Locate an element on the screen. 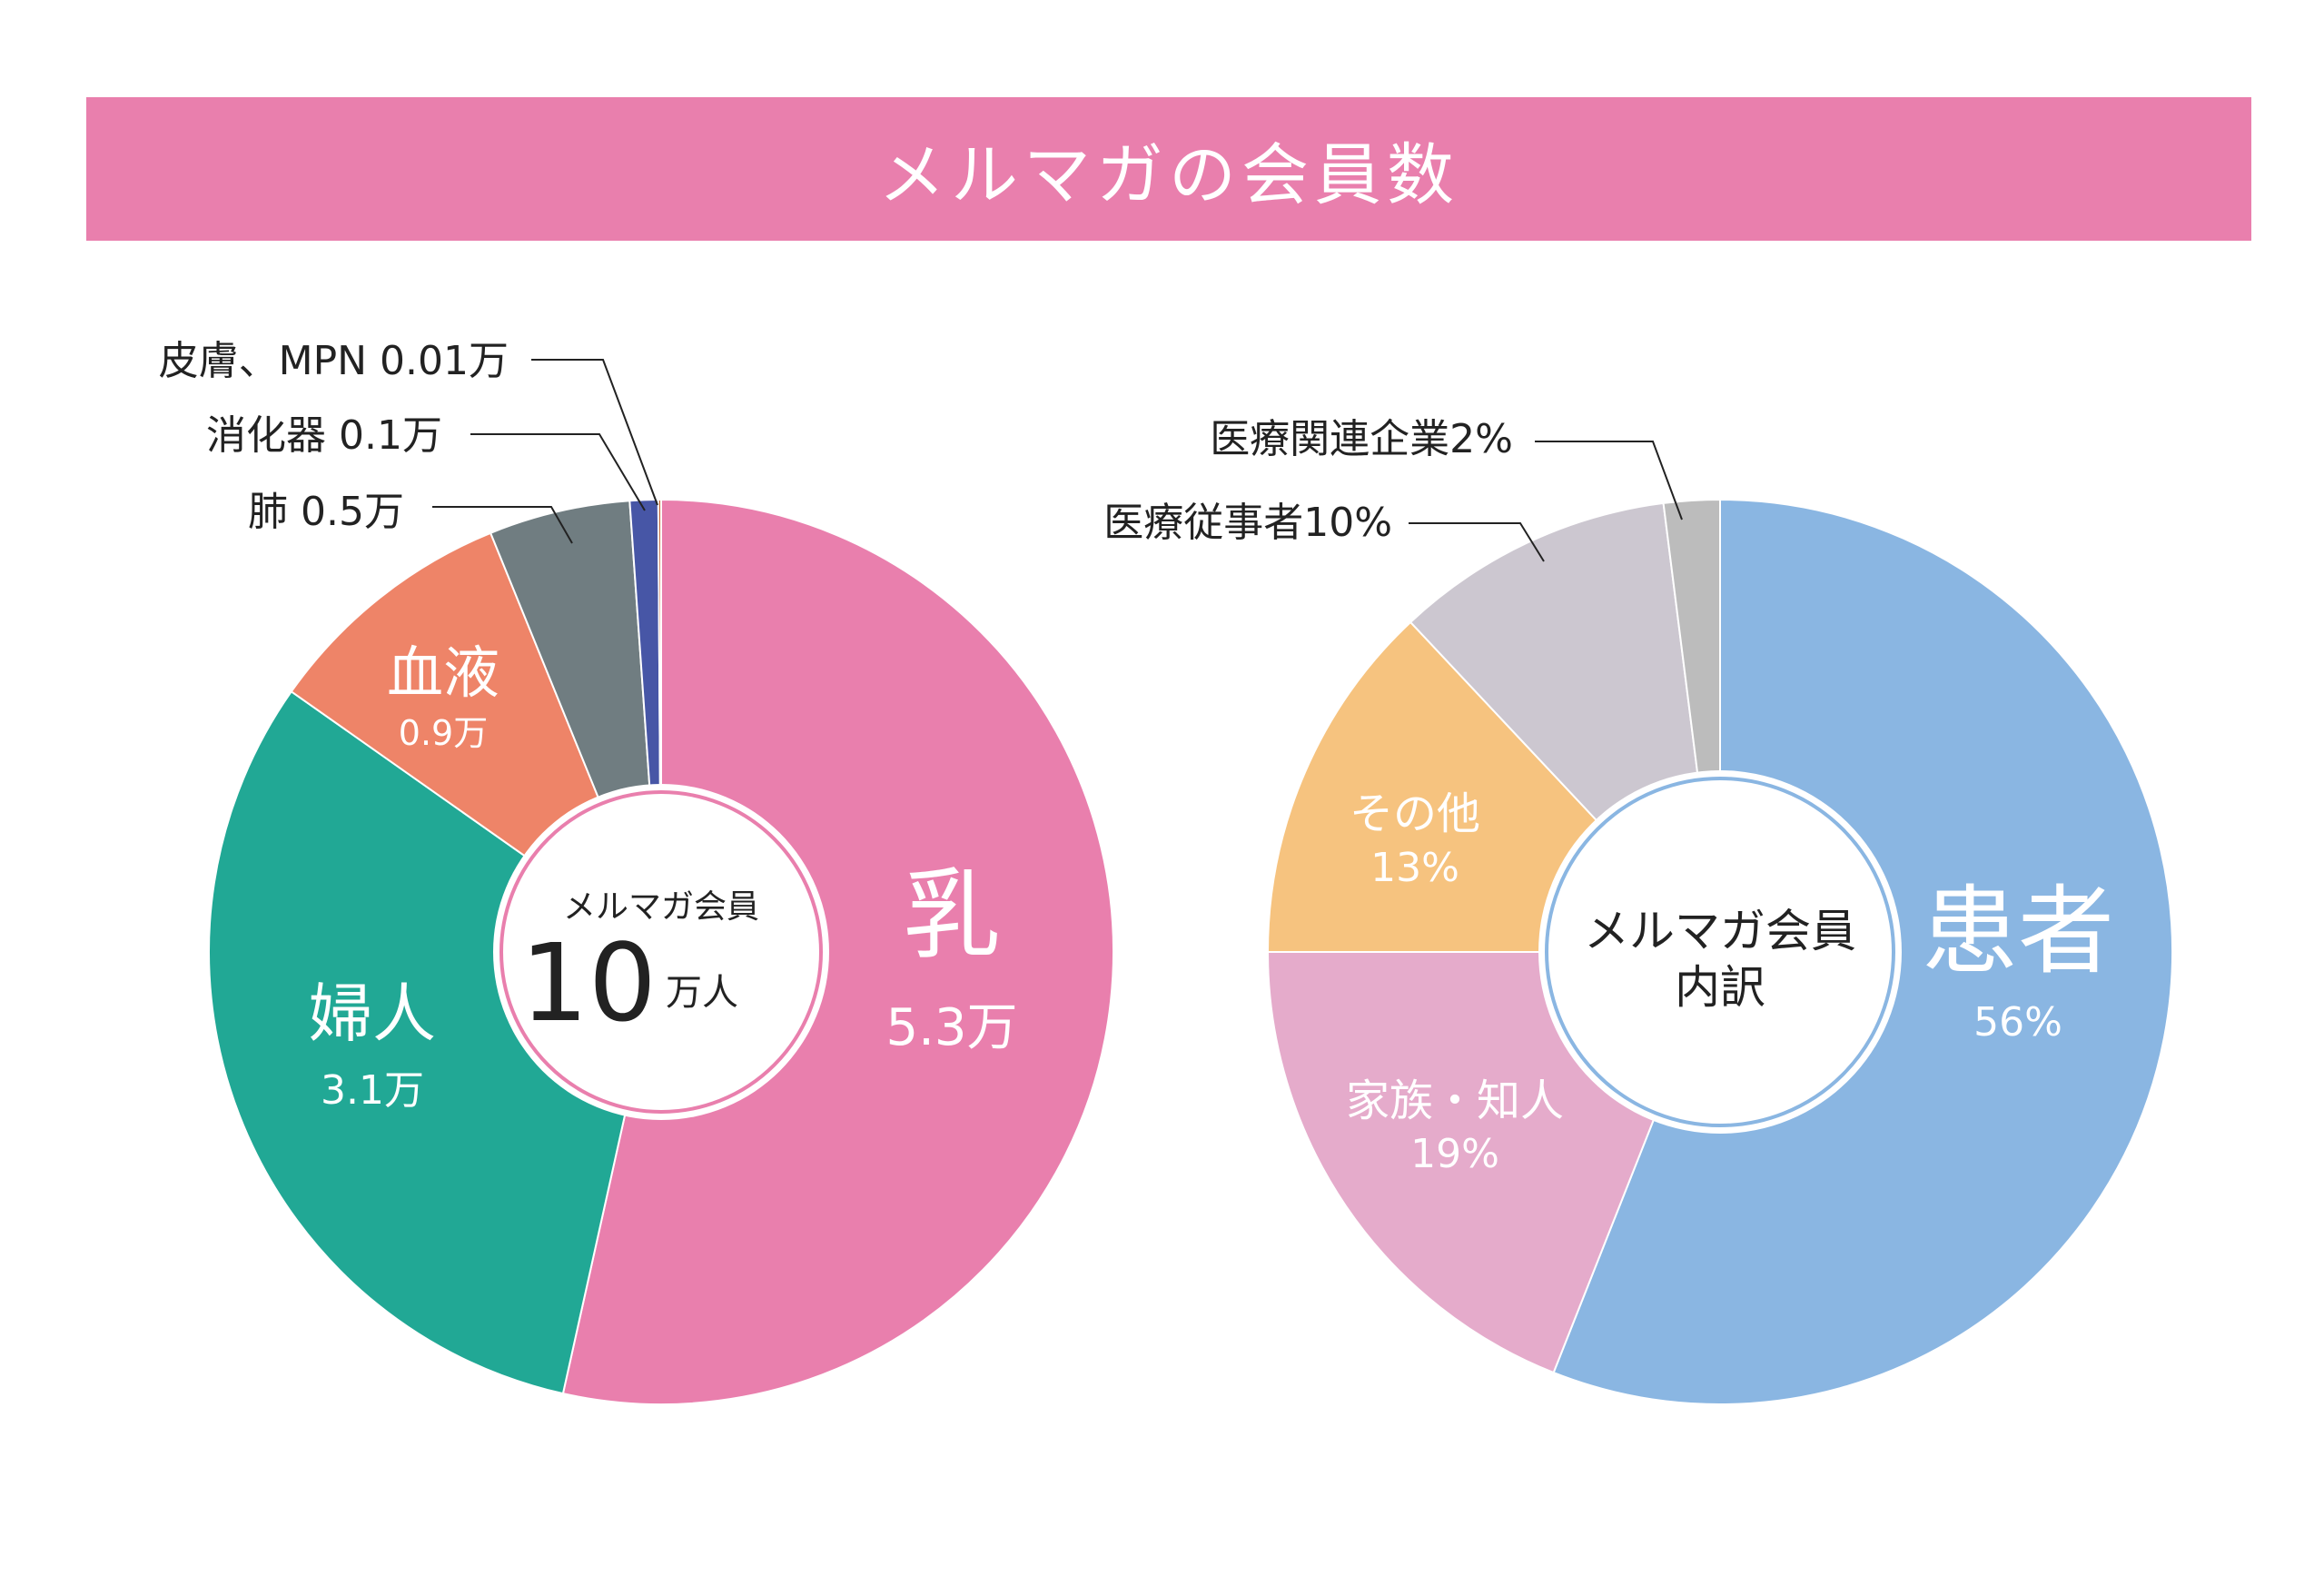 The width and height of the screenshot is (2324, 1586). callout-label-1: 消化器 0.1万 is located at coordinates (324, 435).